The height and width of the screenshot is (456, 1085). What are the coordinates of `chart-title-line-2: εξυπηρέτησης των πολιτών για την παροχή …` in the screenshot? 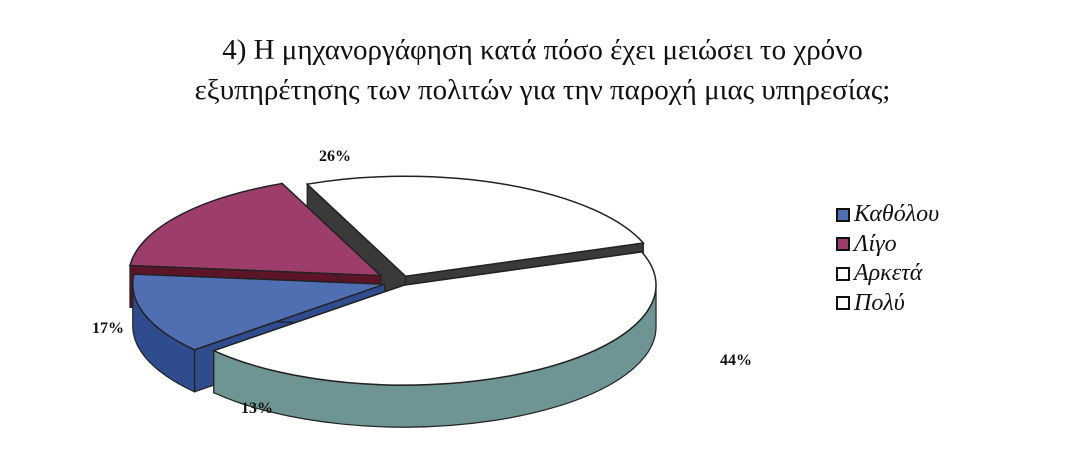 It's located at (542, 90).